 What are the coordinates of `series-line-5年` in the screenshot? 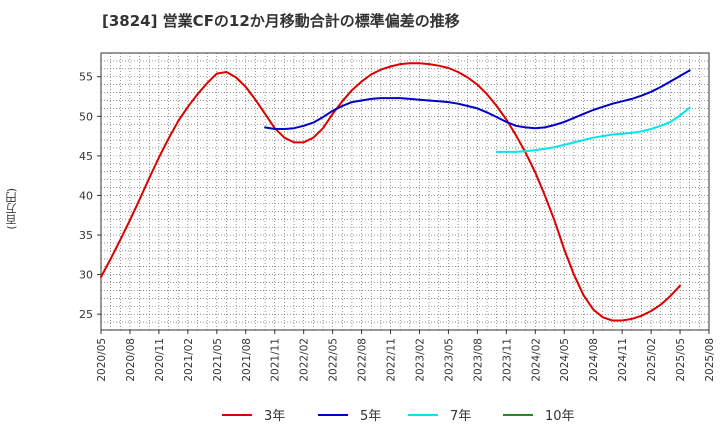 It's located at (477, 99).